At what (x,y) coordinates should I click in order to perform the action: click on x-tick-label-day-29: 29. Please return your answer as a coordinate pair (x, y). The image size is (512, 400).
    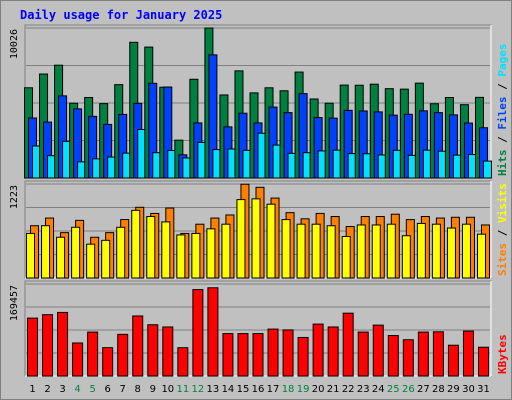
    Looking at the image, I should click on (453, 389).